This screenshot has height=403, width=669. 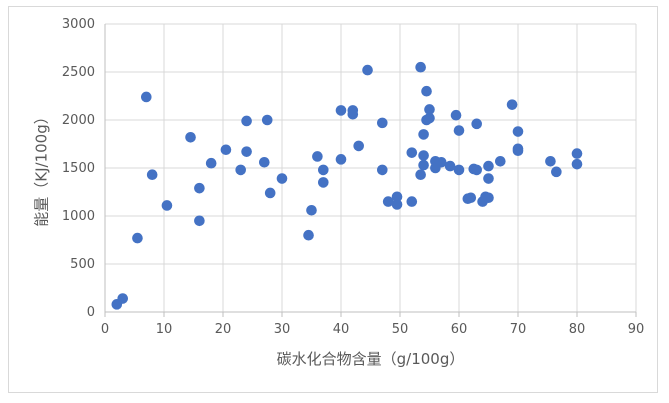 I want to click on y-tick-label: 2500, so click(x=78, y=72).